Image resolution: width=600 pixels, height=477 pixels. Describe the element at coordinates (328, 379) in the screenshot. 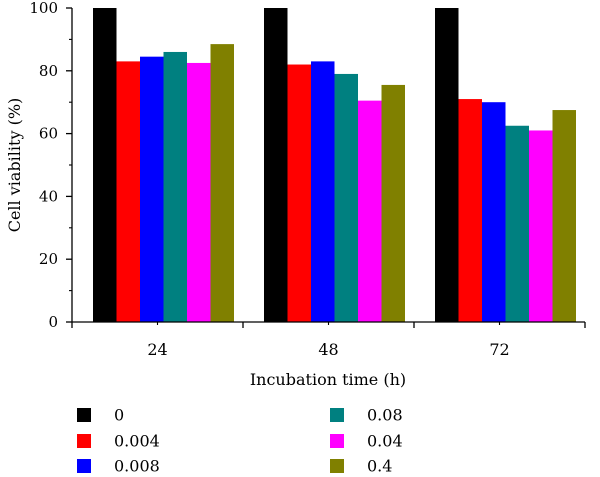

I see `x-axis-label: Incubation time (h)` at that location.